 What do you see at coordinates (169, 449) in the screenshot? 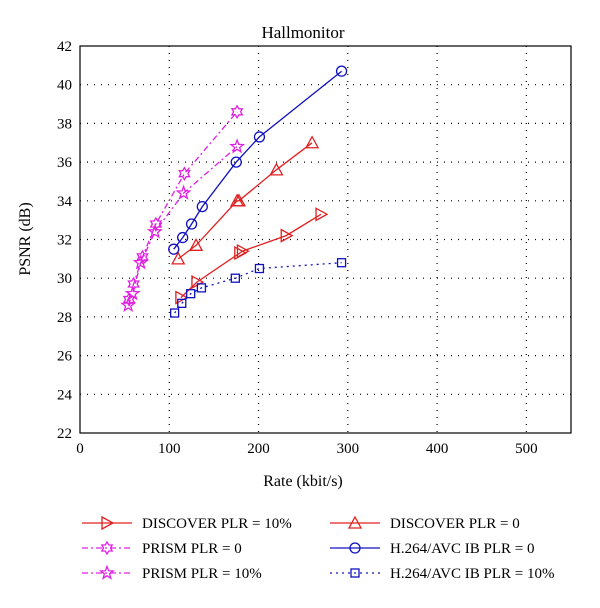
I see `x-tick-label: 100` at bounding box center [169, 449].